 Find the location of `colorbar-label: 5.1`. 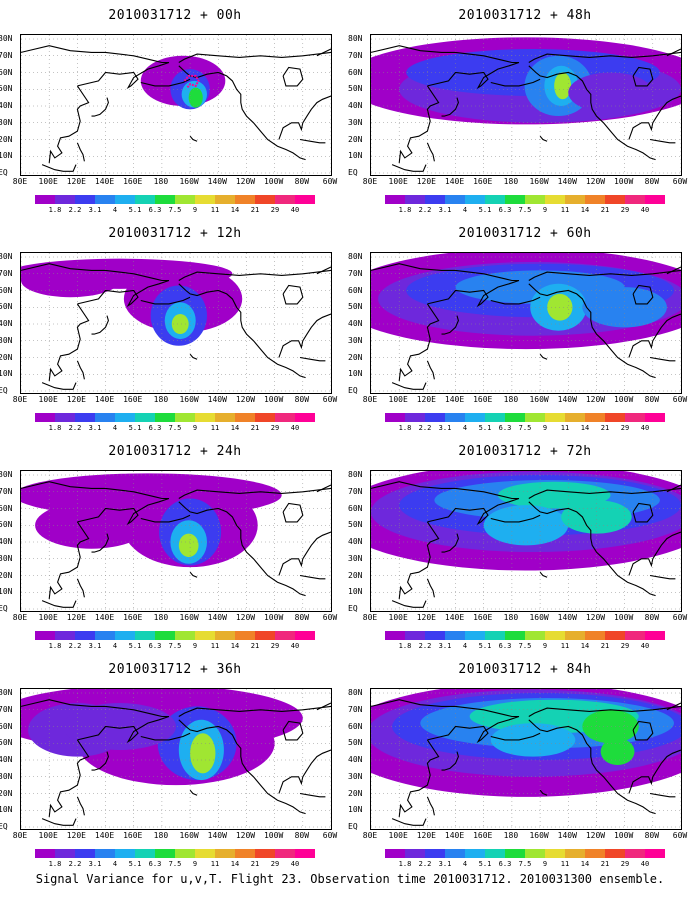

colorbar-label: 5.1 is located at coordinates (485, 646).